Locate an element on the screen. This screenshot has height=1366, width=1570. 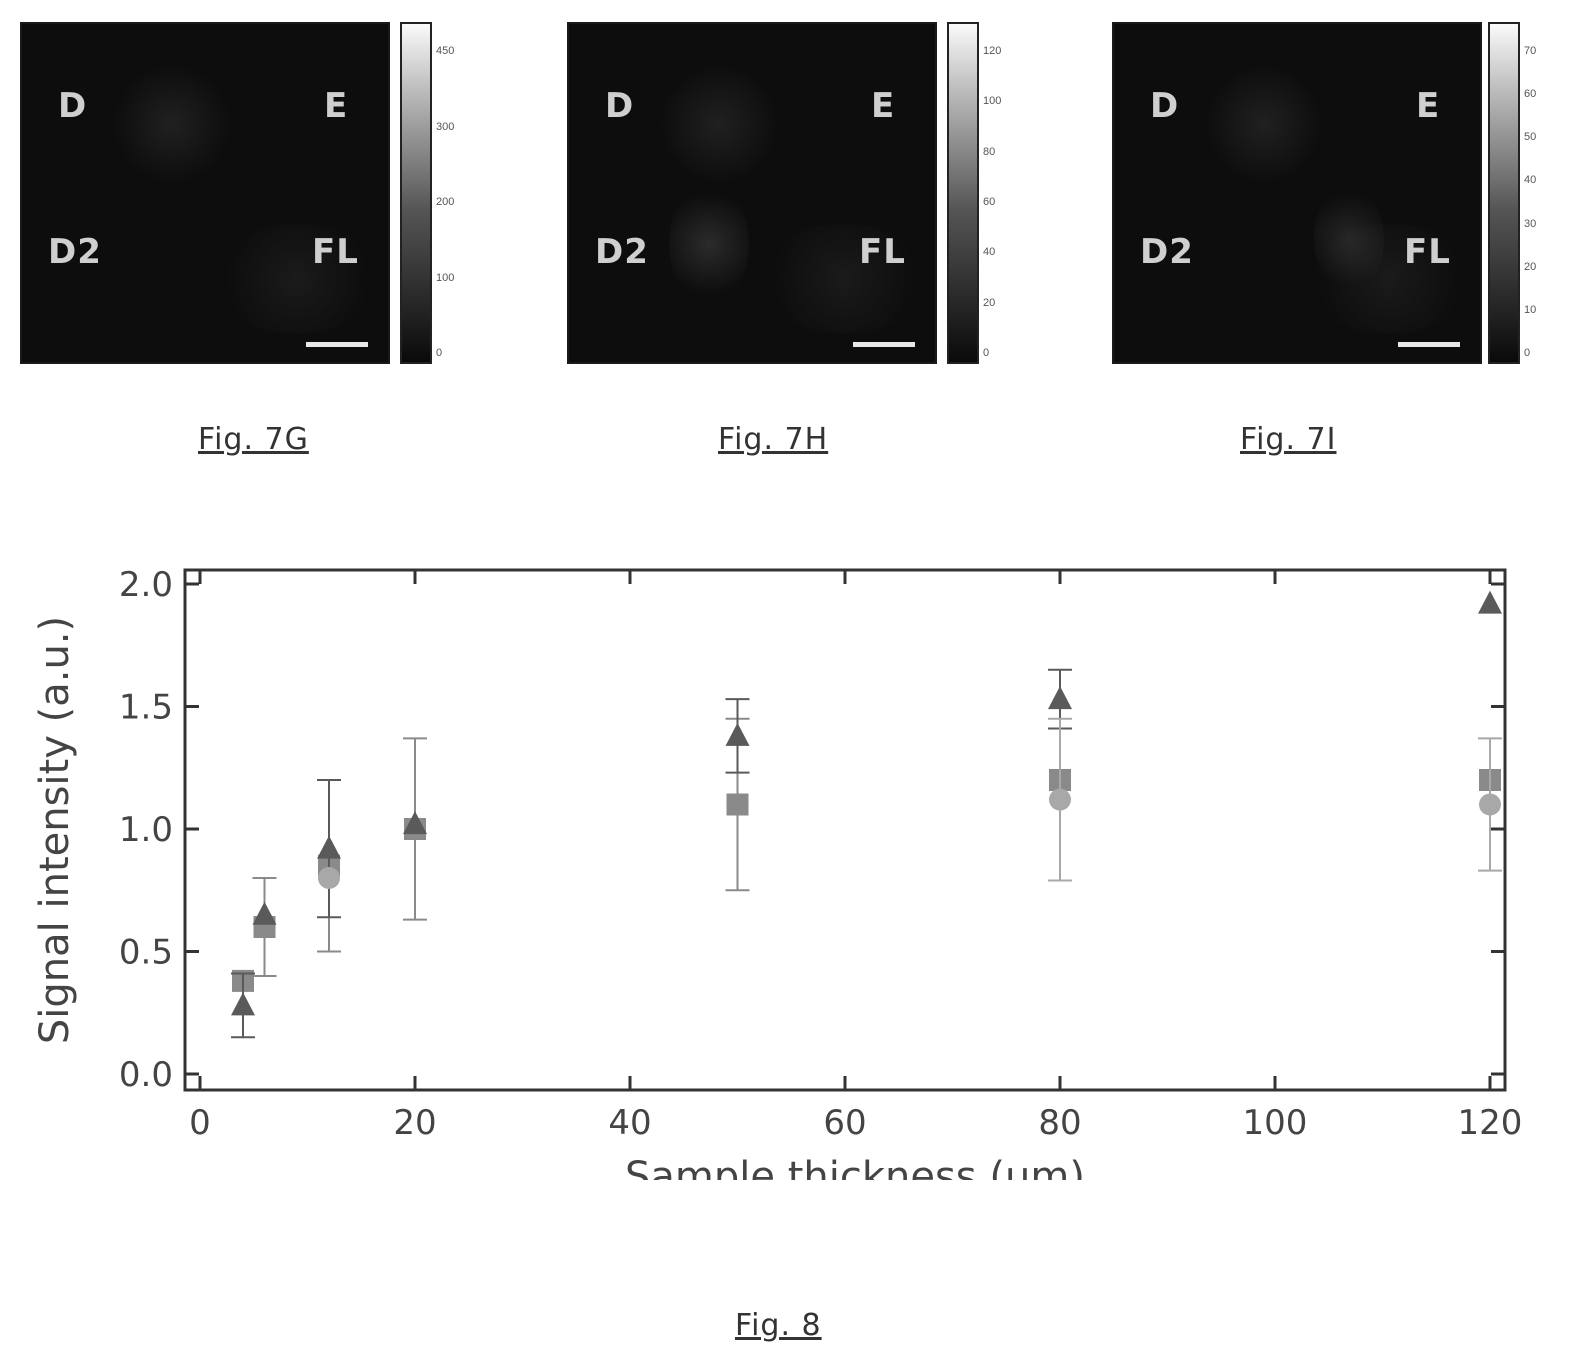
y-tick-label: 1.0 is located at coordinates (146, 830).